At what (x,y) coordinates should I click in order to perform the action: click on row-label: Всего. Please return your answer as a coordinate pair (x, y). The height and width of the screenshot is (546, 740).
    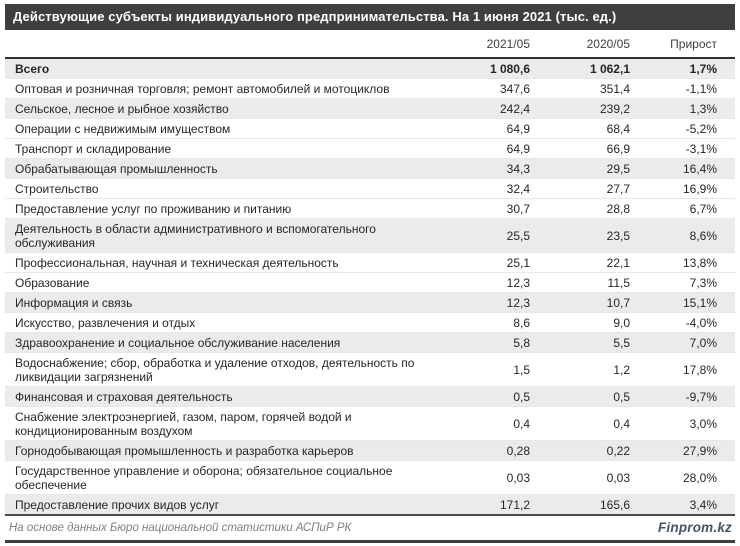
    Looking at the image, I should click on (32, 68).